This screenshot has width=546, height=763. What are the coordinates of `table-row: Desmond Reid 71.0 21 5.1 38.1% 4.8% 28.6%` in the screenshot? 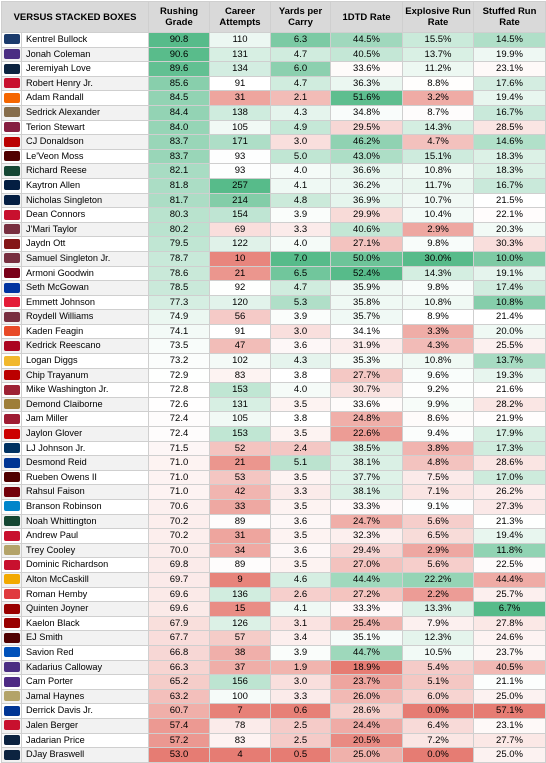 It's located at (273, 463).